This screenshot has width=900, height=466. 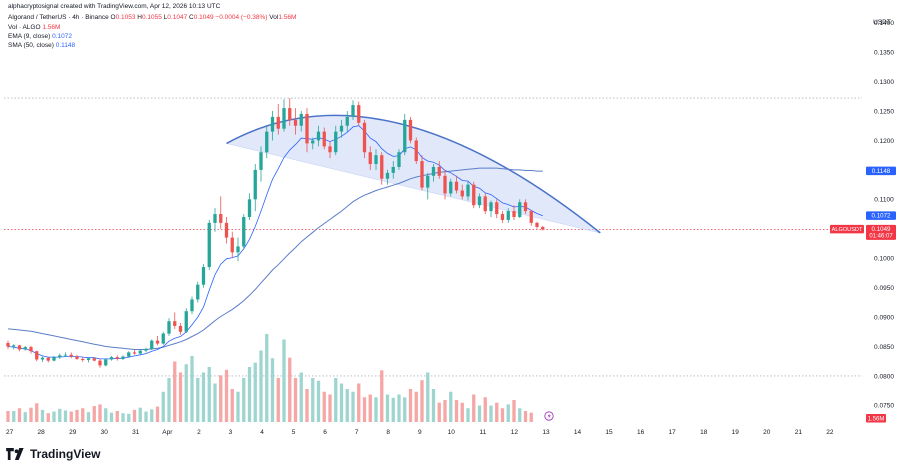 I want to click on arc-pattern-drawing, so click(x=413, y=174).